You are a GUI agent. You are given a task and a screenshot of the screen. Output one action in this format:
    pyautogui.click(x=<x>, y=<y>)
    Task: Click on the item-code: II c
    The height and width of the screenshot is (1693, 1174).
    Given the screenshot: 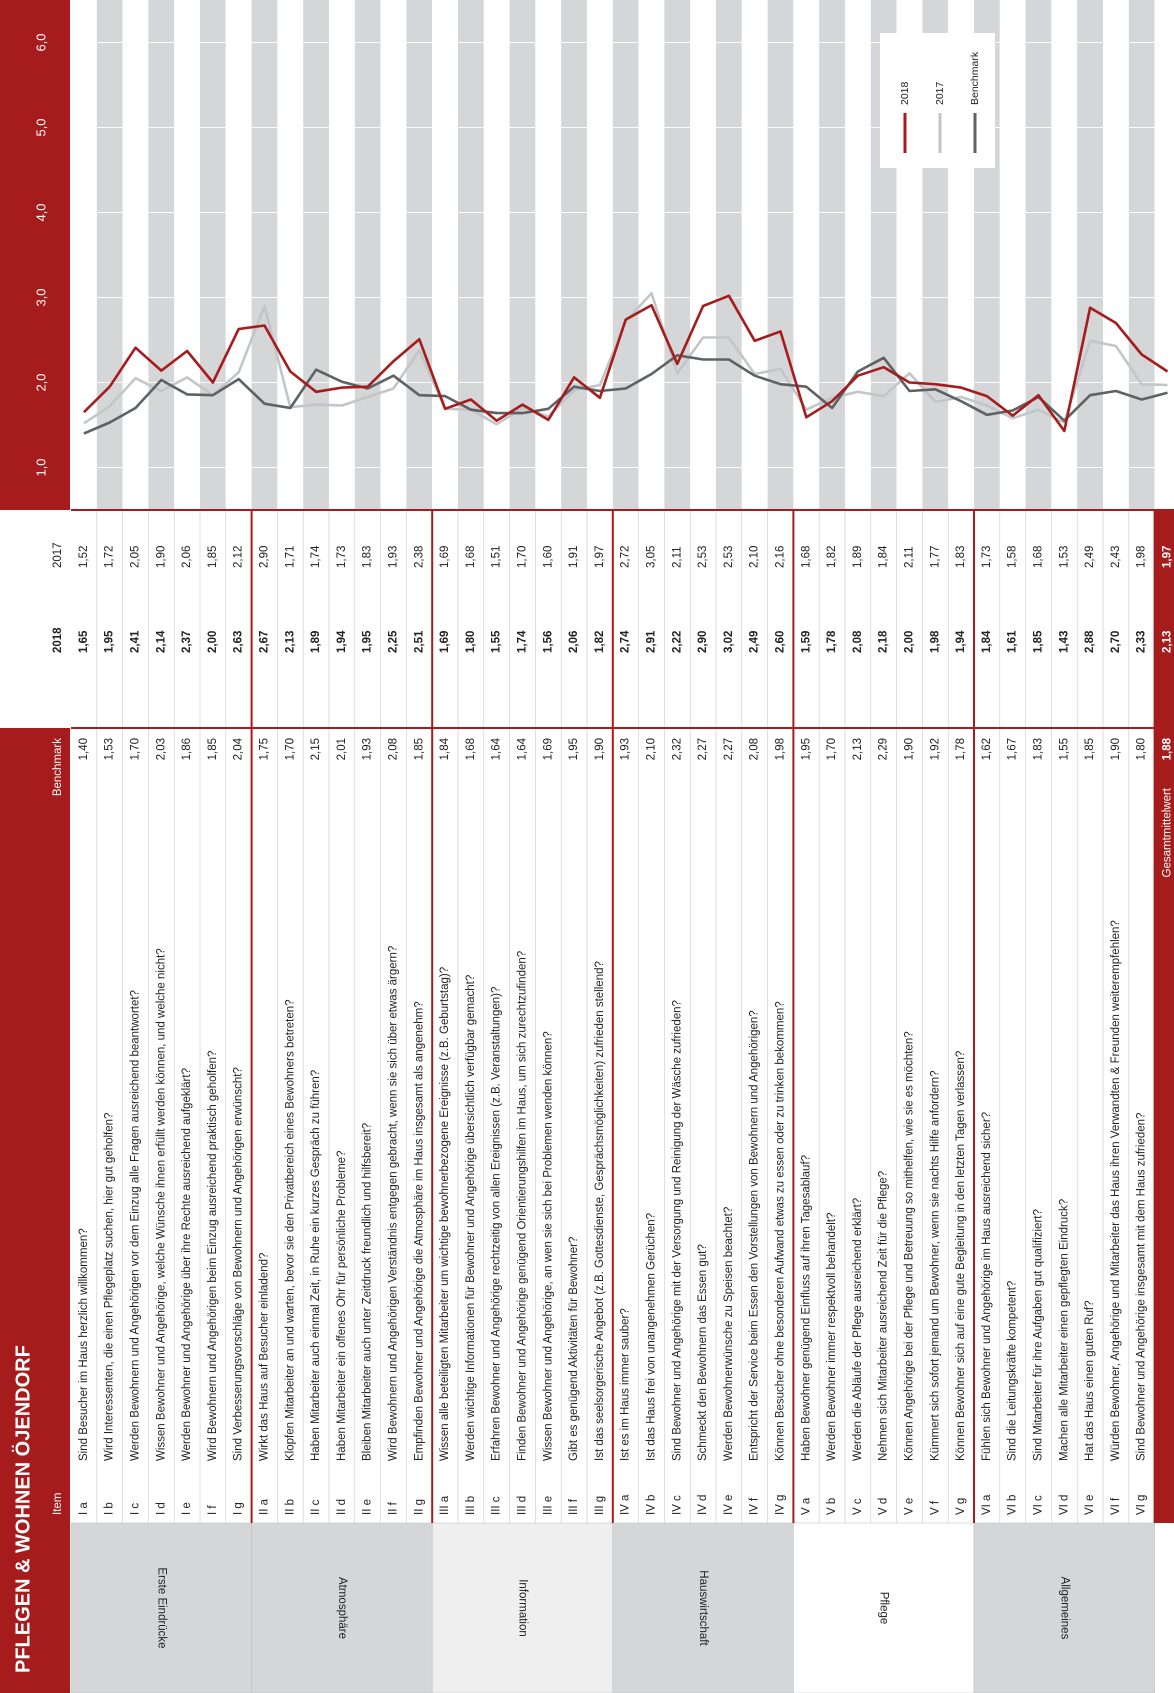 What is the action you would take?
    pyautogui.click(x=316, y=1507)
    